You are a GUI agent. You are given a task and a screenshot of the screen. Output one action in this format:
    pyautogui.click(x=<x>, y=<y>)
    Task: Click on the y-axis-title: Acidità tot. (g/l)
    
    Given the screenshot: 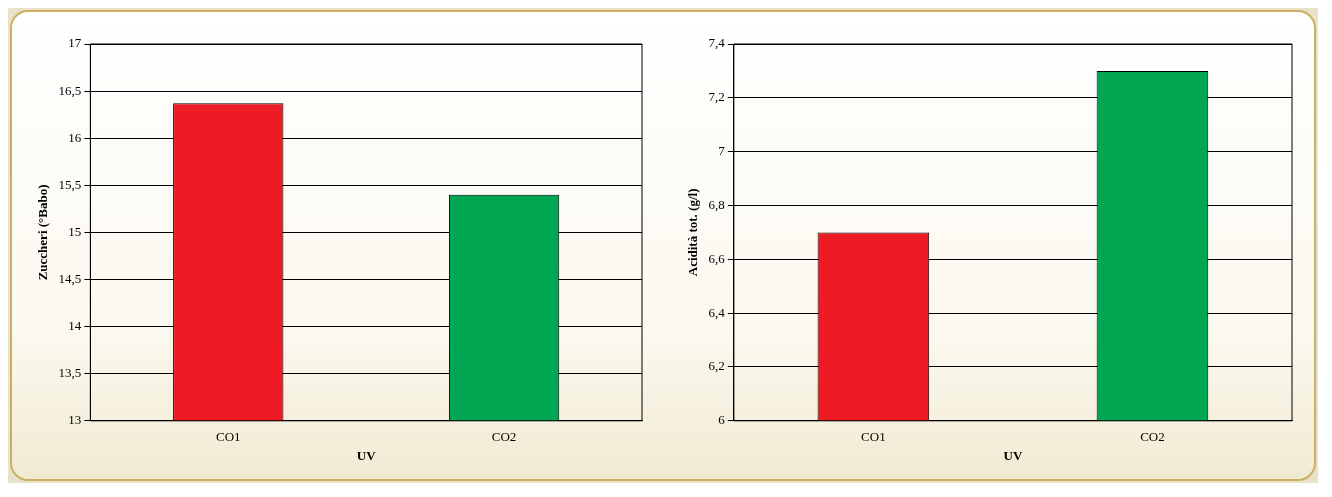 What is the action you would take?
    pyautogui.click(x=693, y=232)
    